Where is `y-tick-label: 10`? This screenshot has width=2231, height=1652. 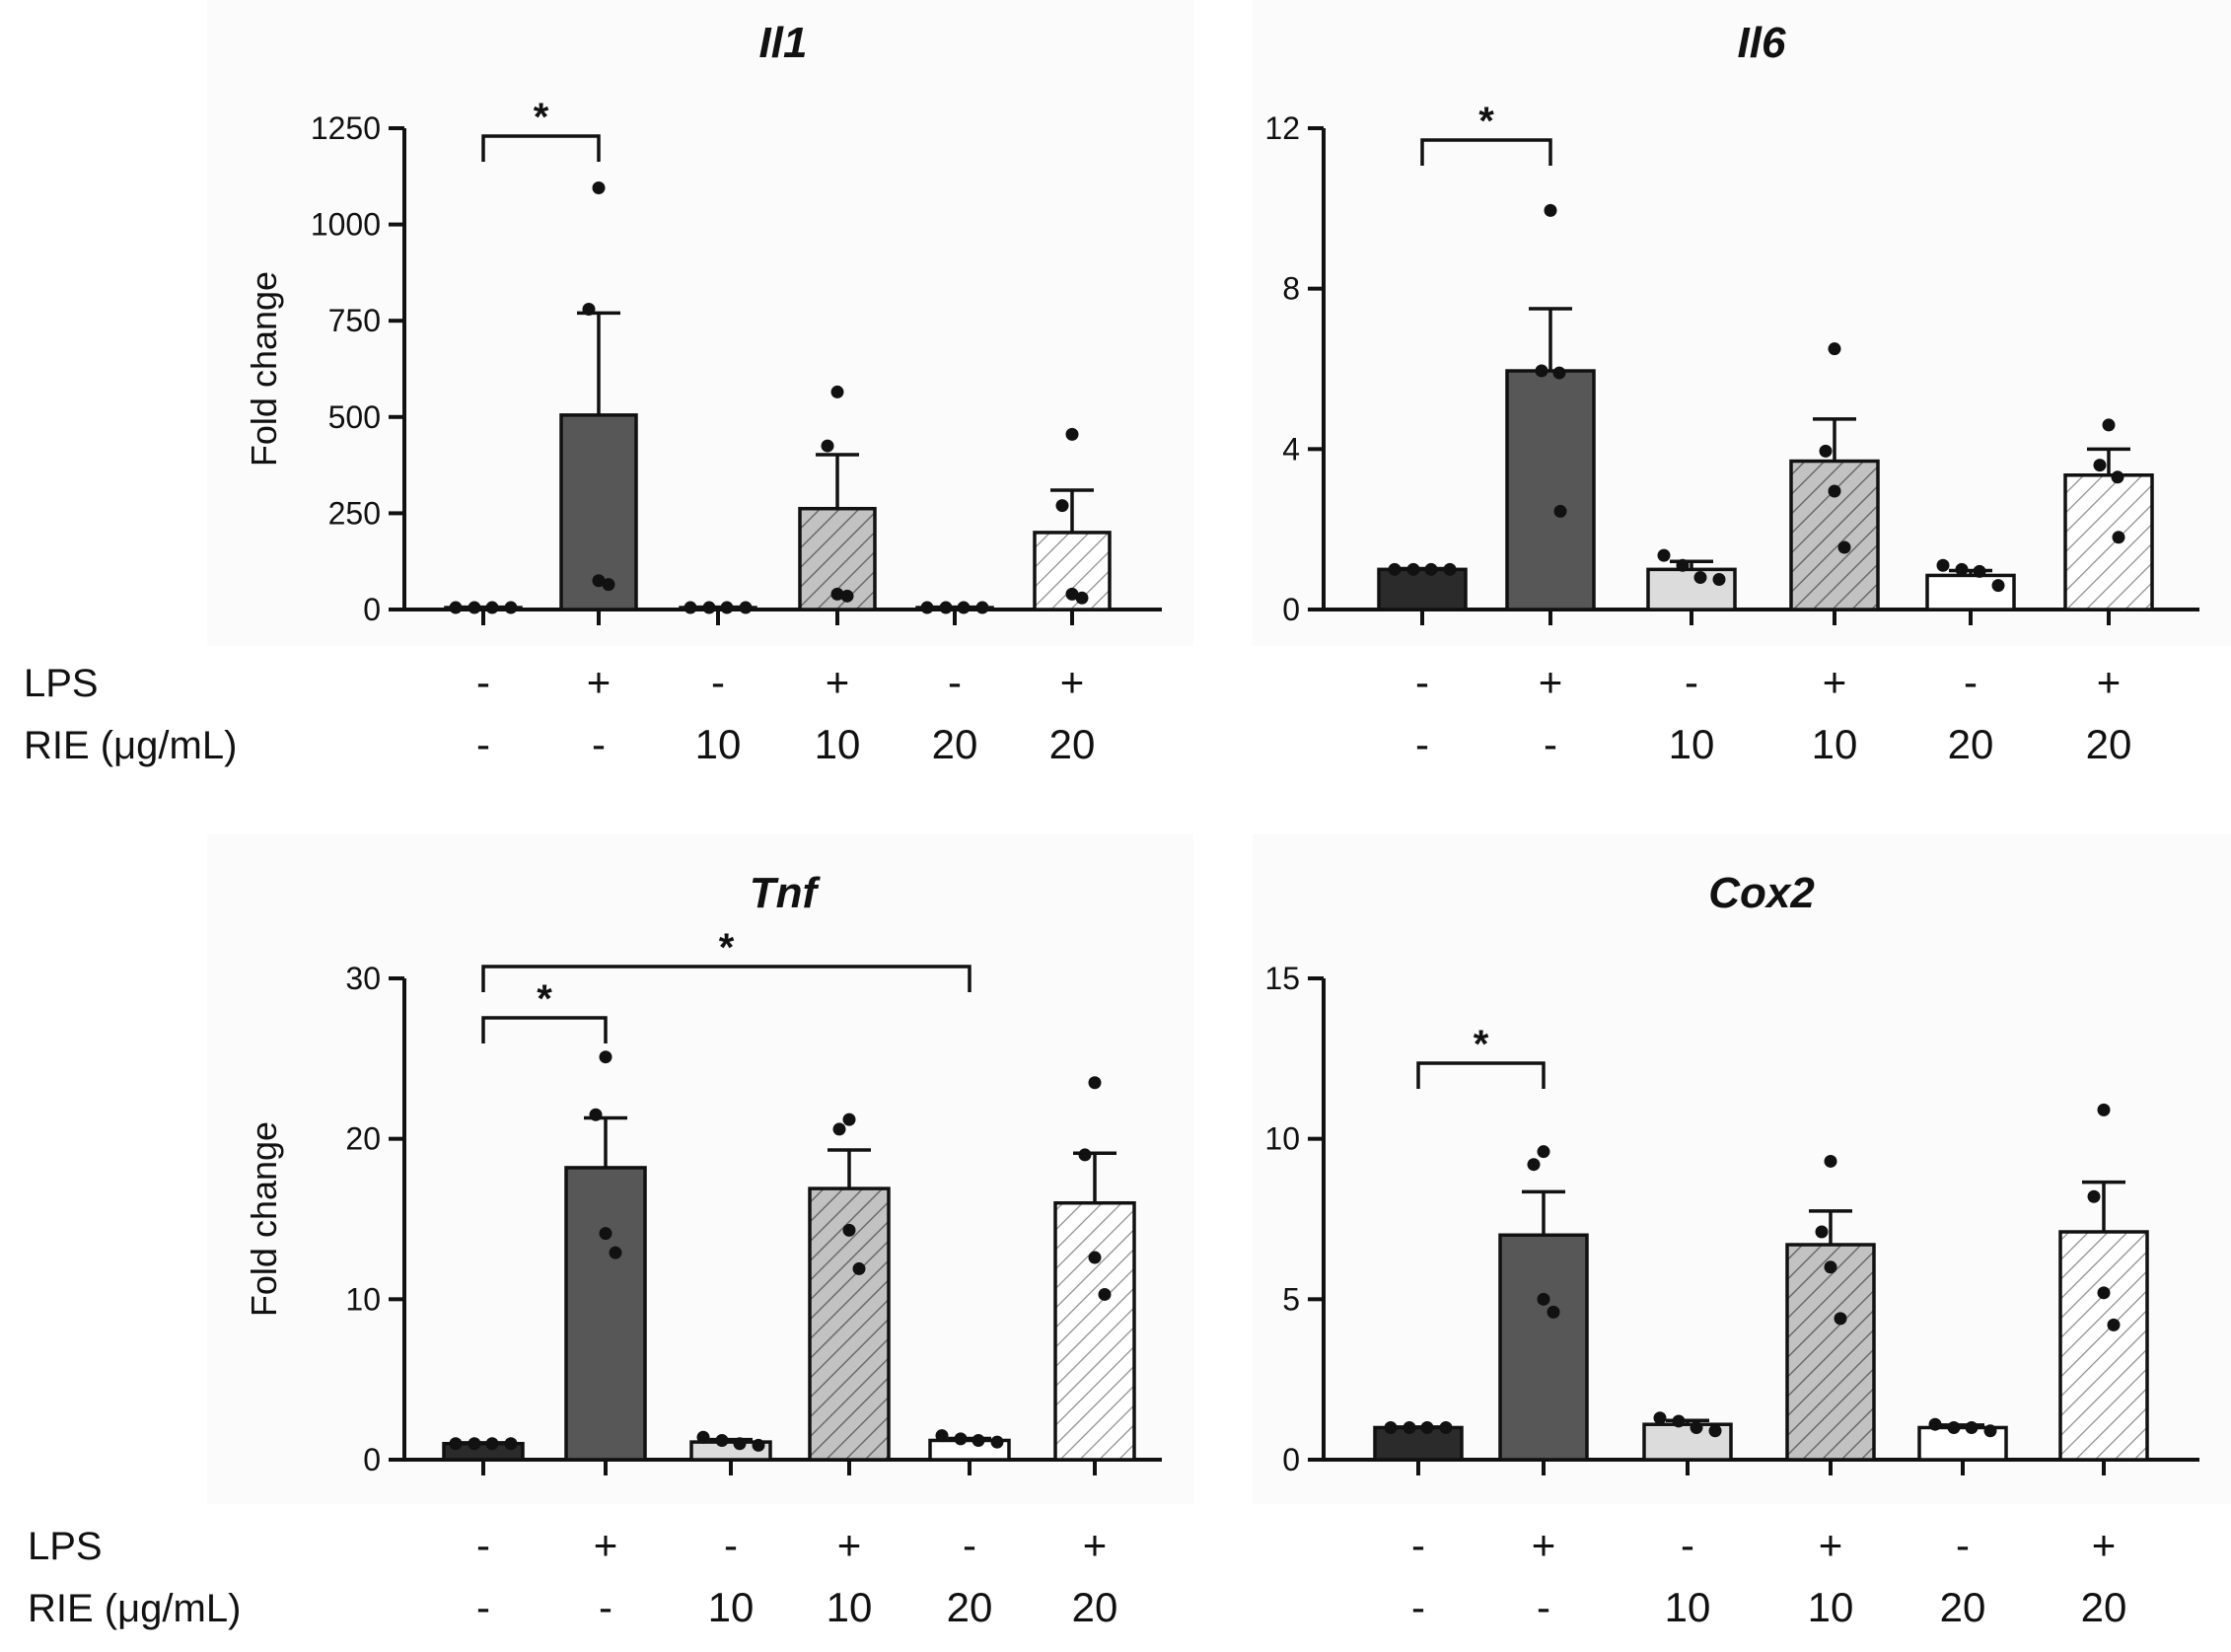 y-tick-label: 10 is located at coordinates (1282, 1139).